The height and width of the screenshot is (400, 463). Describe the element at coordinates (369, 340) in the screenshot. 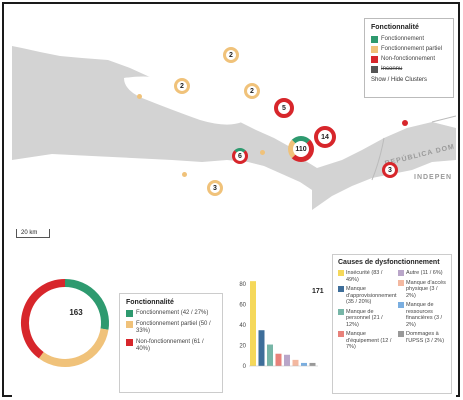

I see `legend-label: Manque d'équipement (12 / 7%)` at that location.